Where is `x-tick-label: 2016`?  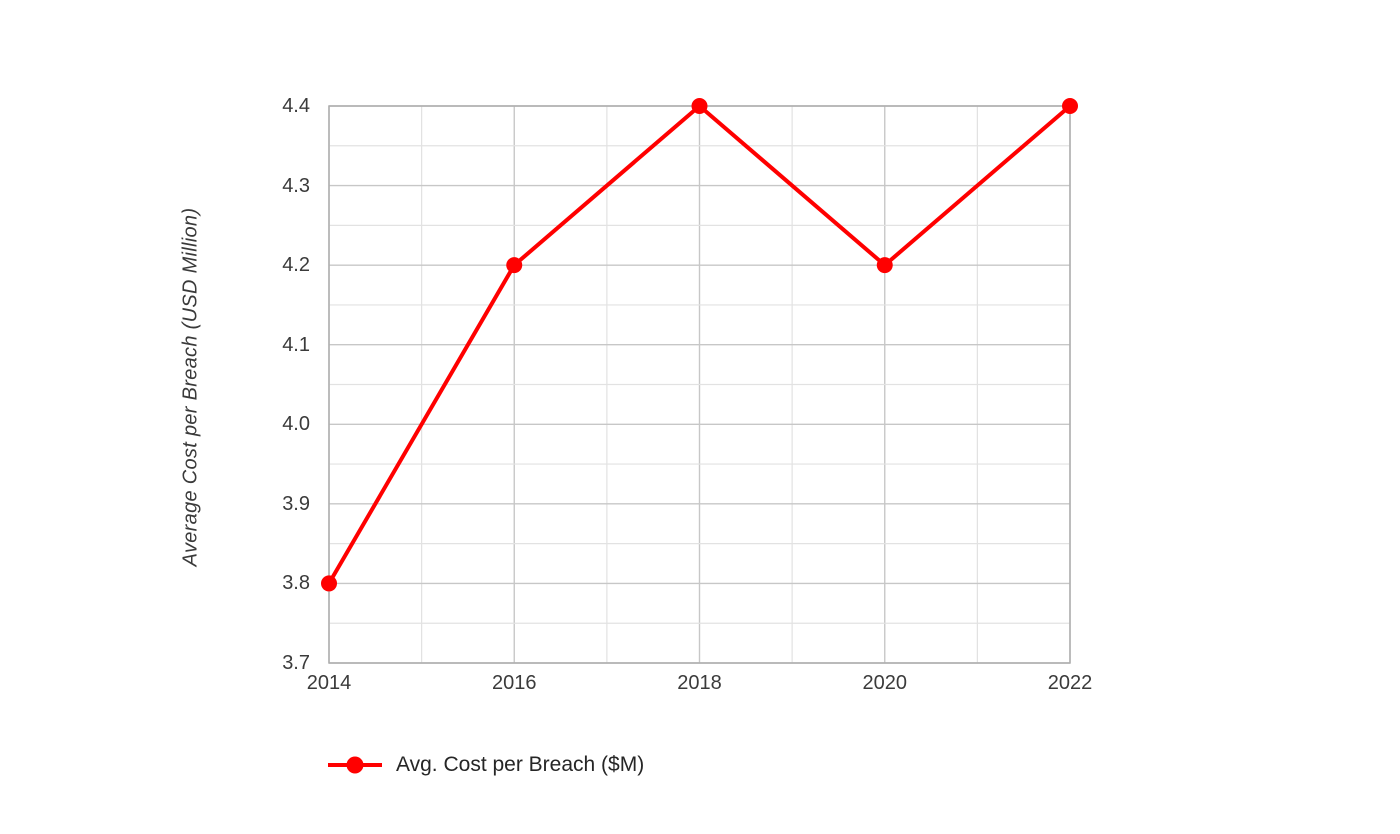
x-tick-label: 2016 is located at coordinates (514, 683).